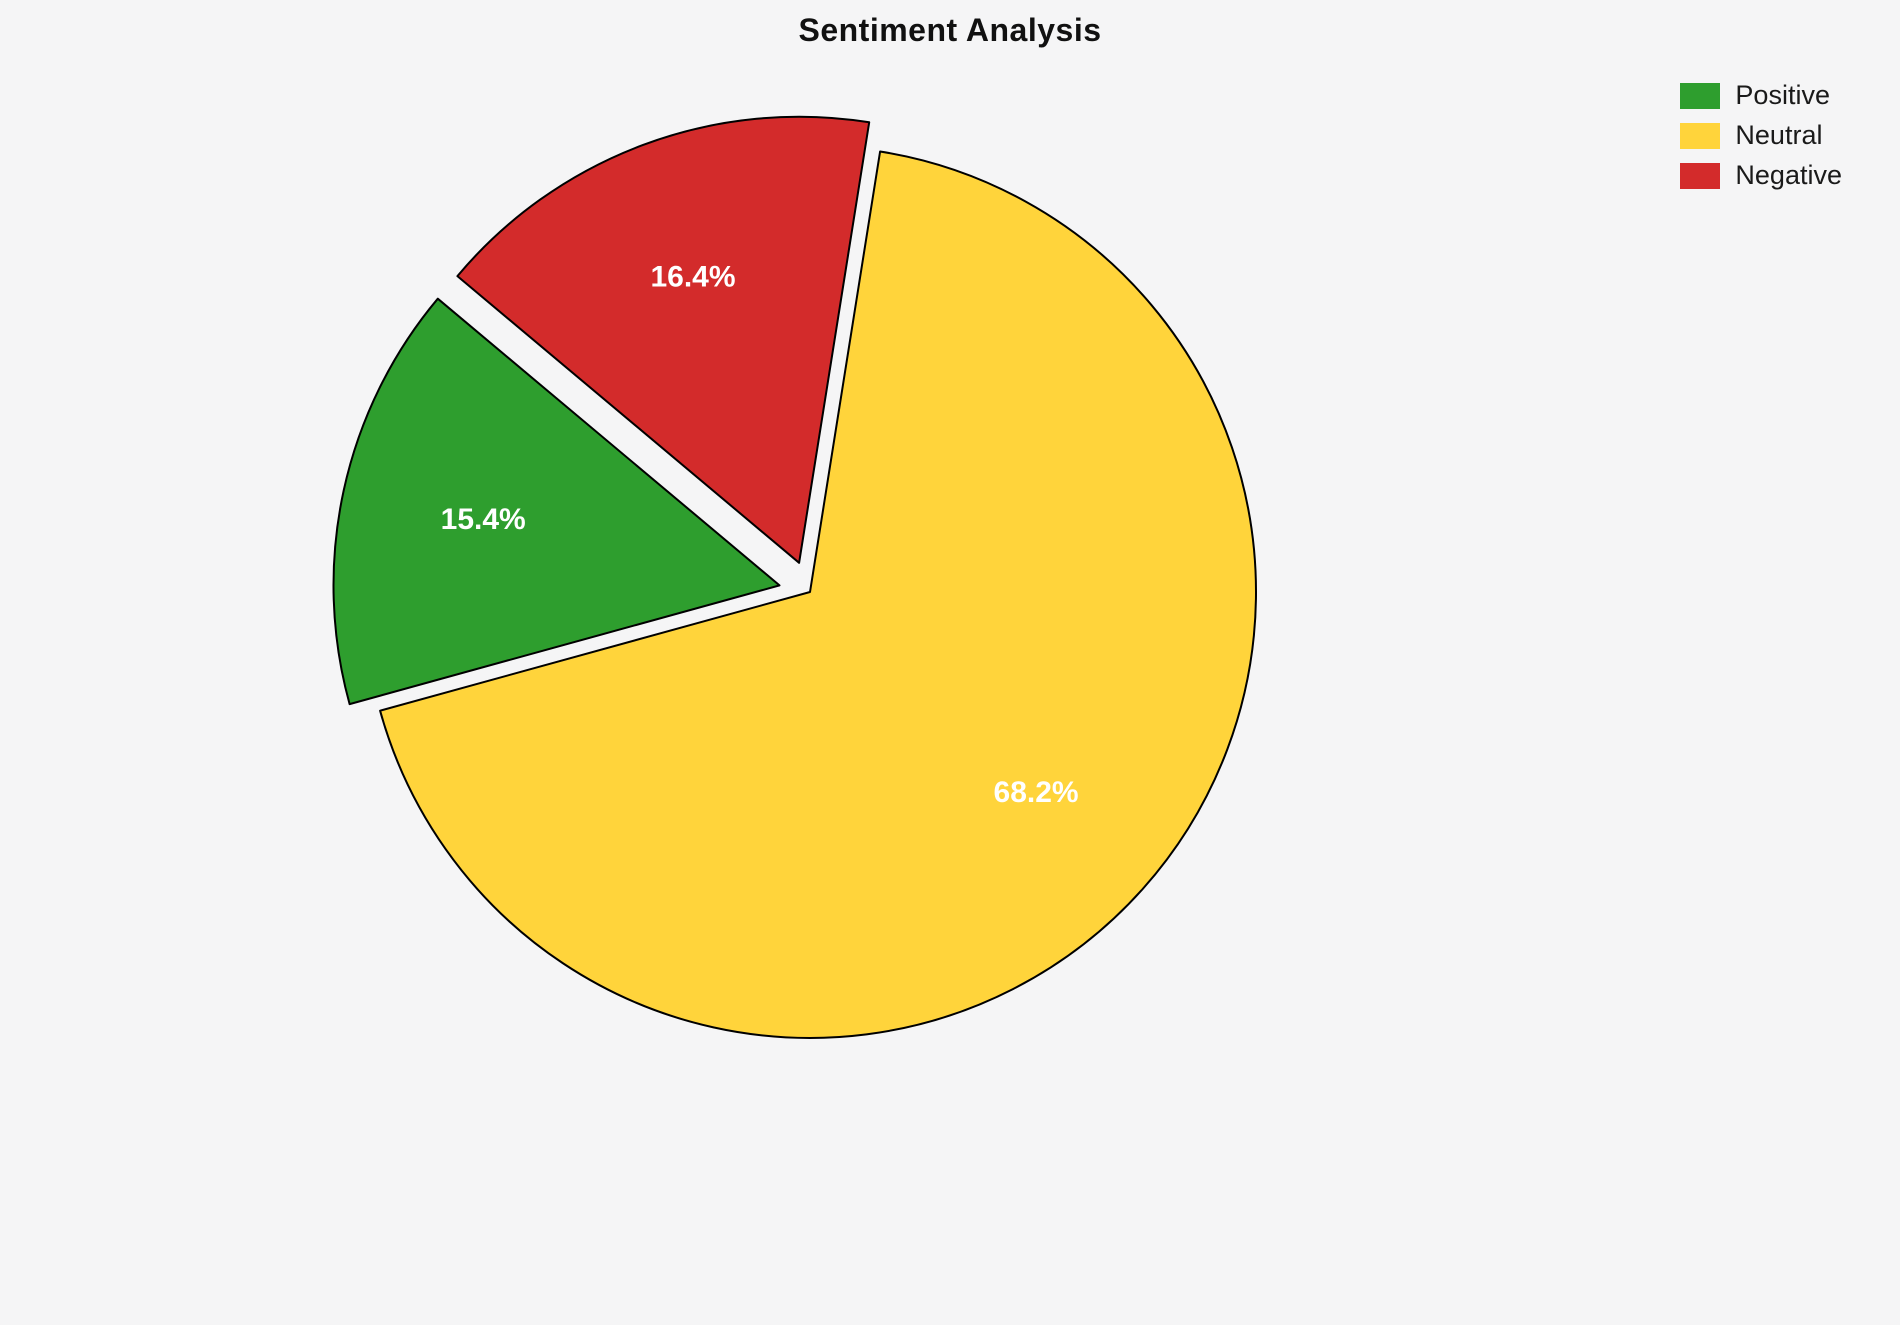 This screenshot has height=1325, width=1900. I want to click on pie-slice-negative, so click(663, 339).